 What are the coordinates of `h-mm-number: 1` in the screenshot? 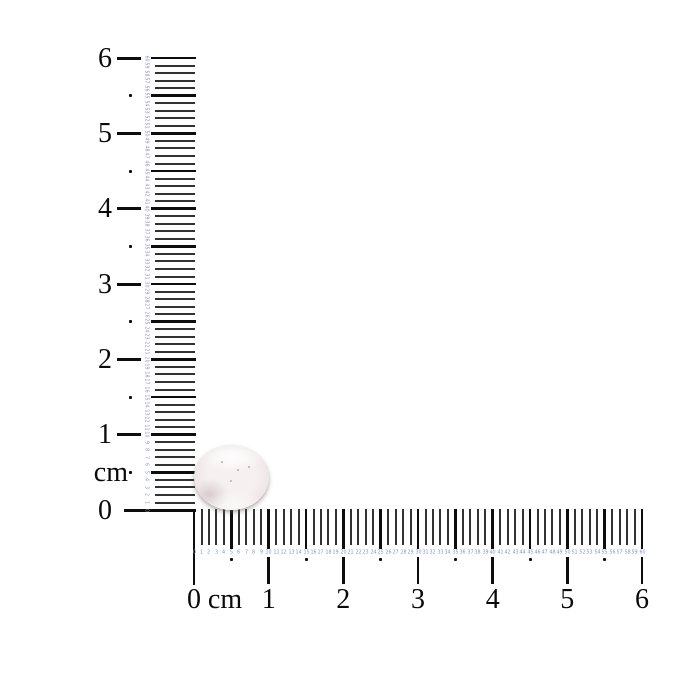 It's located at (201, 552).